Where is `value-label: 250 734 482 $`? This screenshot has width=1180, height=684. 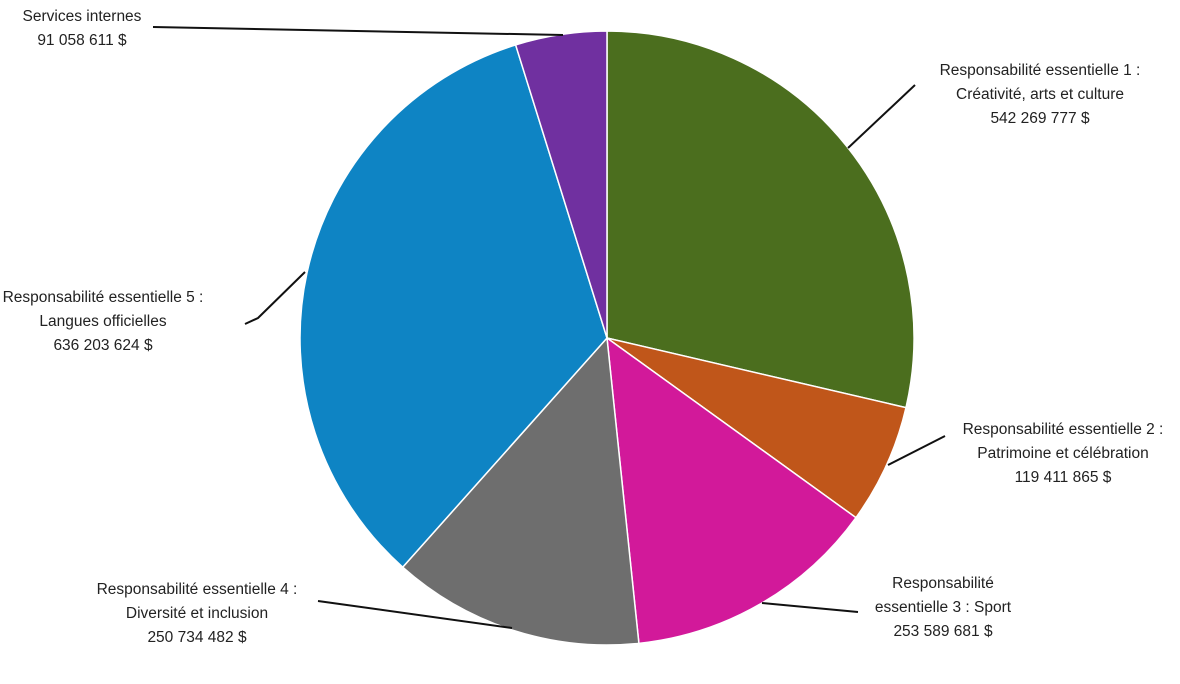
value-label: 250 734 482 $ is located at coordinates (197, 637).